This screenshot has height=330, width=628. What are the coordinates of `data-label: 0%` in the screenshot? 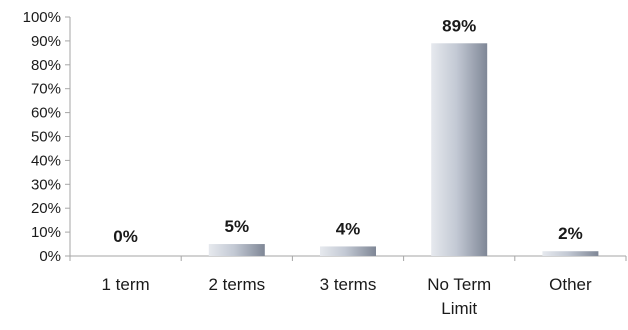 It's located at (125, 236).